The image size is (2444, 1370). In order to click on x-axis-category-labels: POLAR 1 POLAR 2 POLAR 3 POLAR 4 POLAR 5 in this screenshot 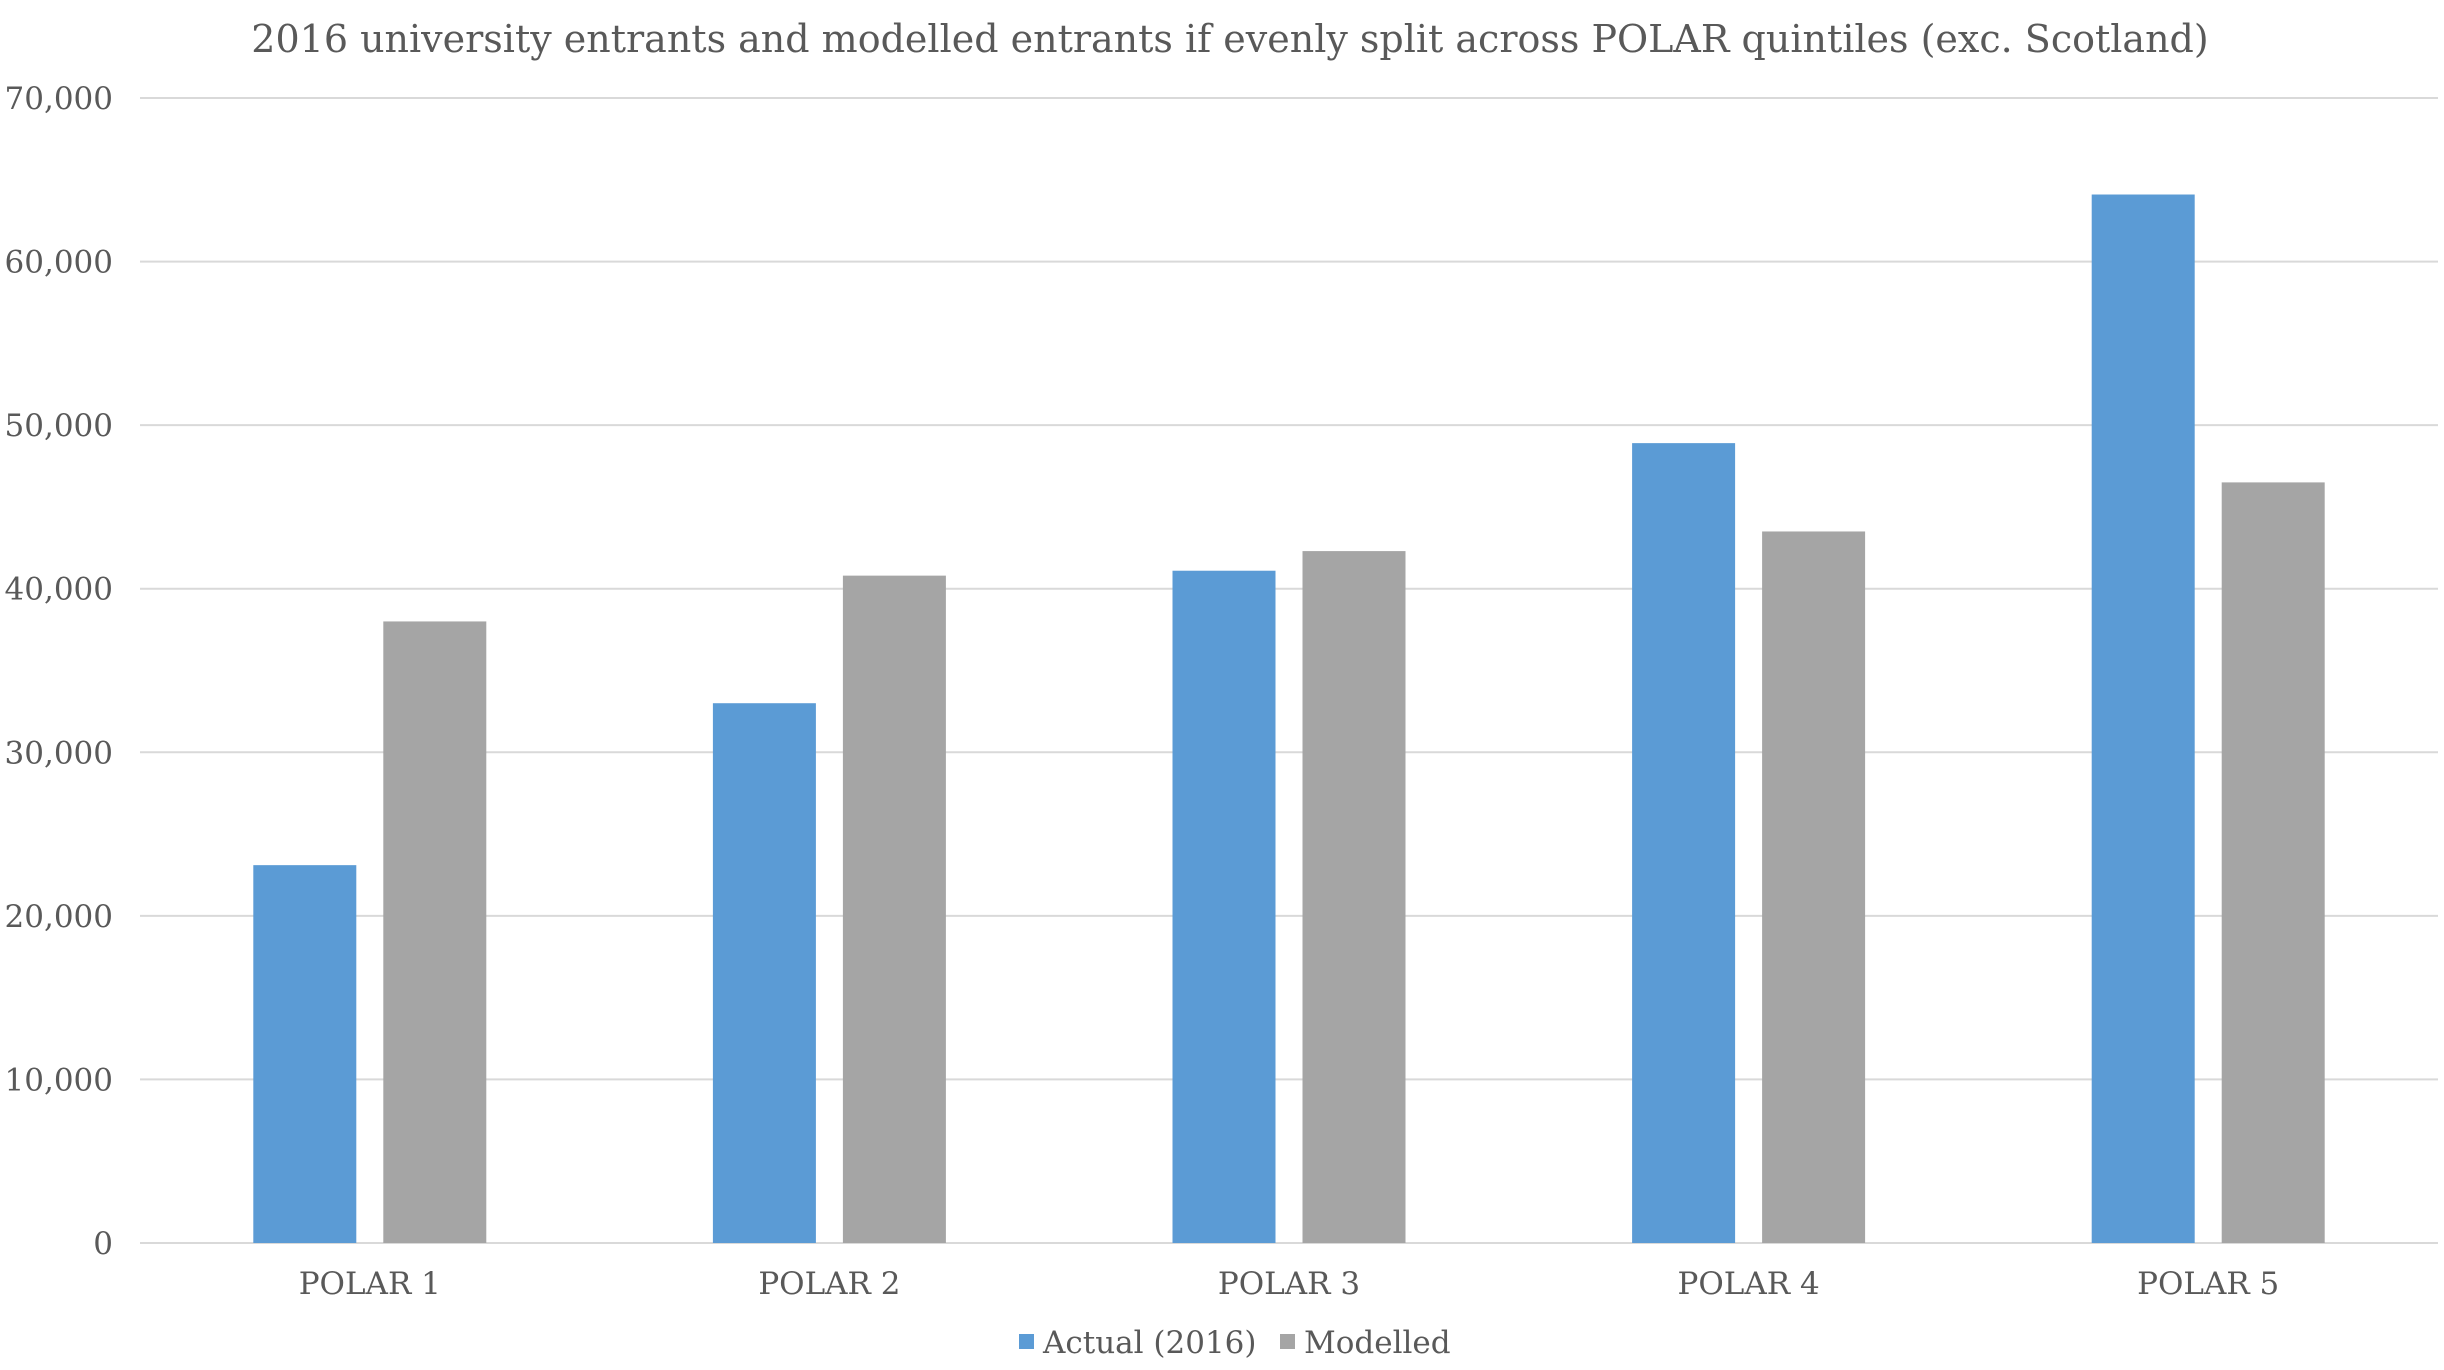, I will do `click(1289, 1284)`.